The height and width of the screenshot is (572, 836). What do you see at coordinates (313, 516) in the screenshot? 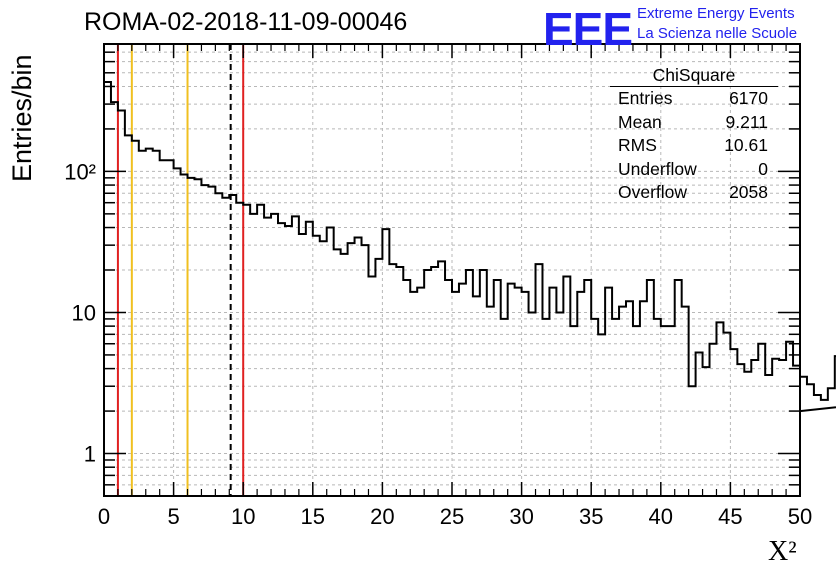
I see `x-tick-label: 15` at bounding box center [313, 516].